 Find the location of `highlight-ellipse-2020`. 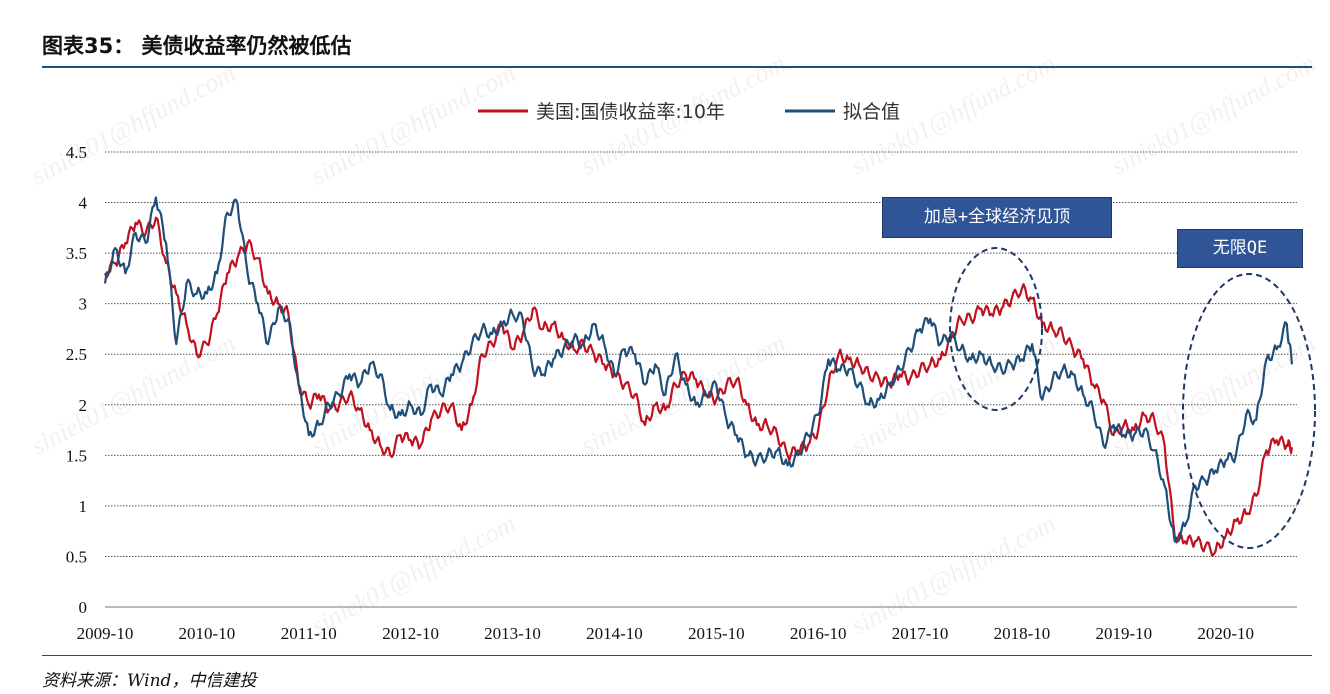

highlight-ellipse-2020 is located at coordinates (1249, 411).